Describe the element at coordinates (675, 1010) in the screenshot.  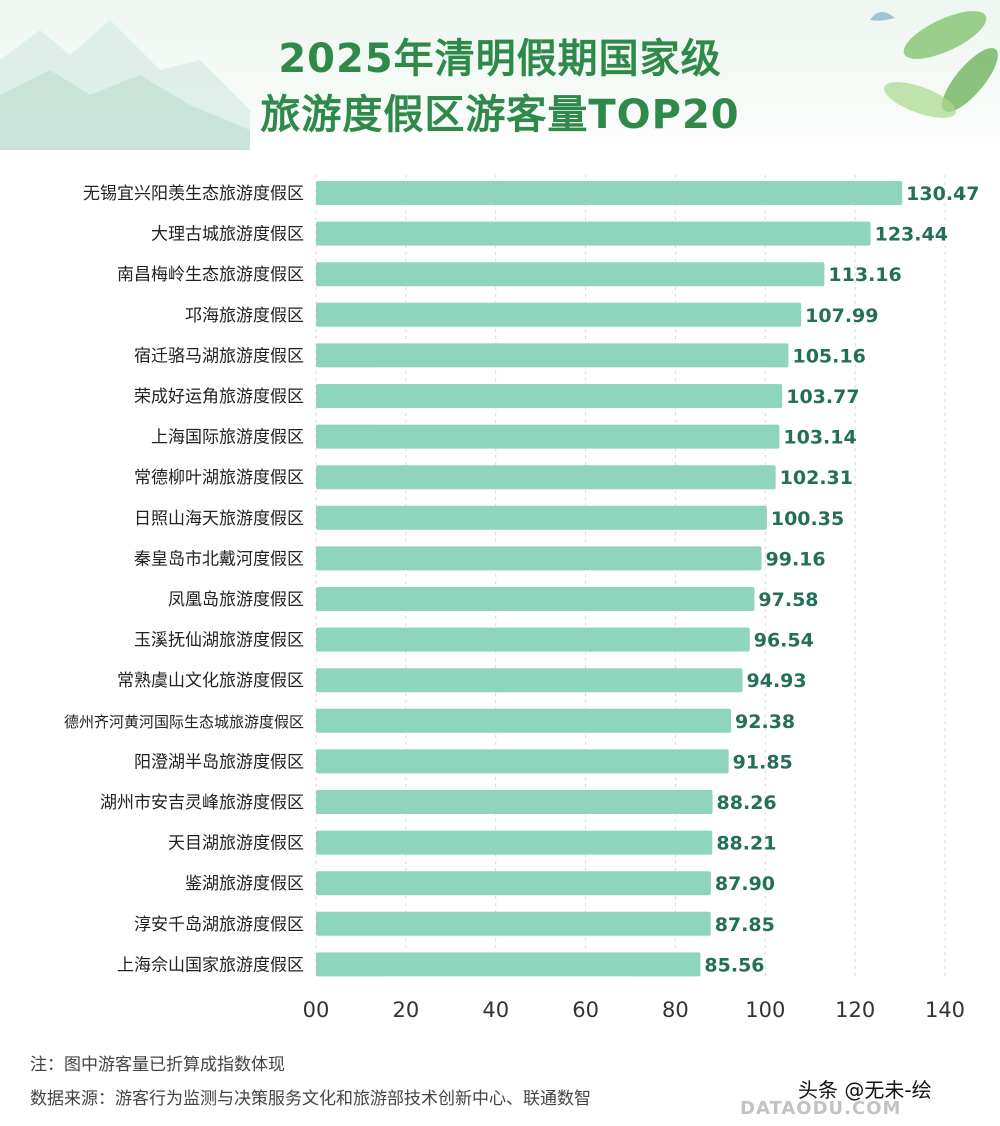
I see `x-tick-label: 80` at that location.